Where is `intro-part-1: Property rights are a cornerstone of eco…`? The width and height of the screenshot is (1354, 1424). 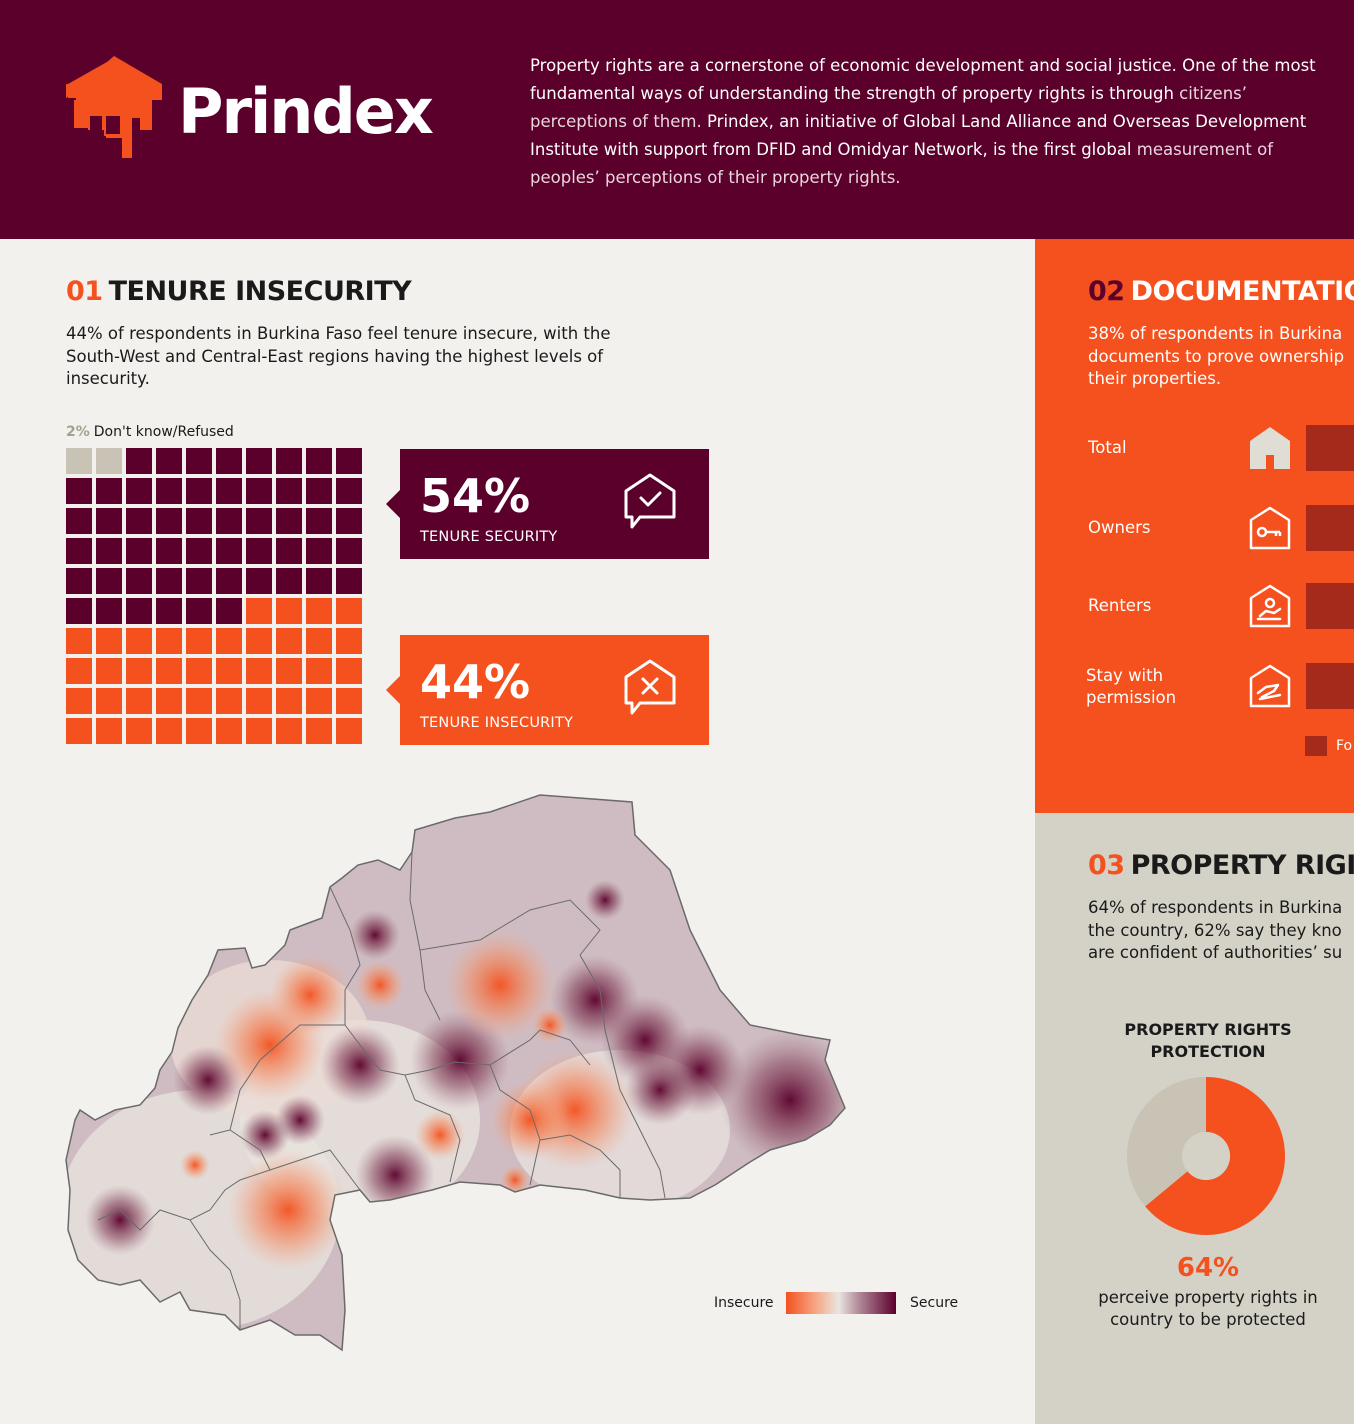 intro-part-1: Property rights are a cornerstone of eco… is located at coordinates (923, 79).